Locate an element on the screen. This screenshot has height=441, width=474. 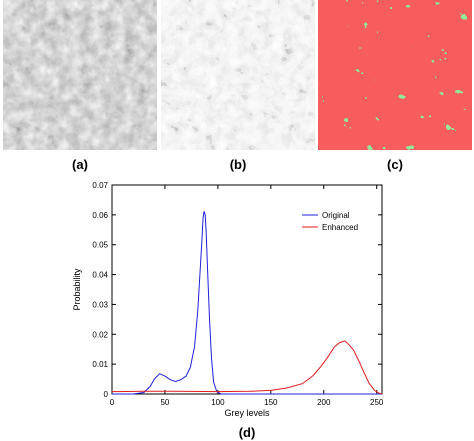
panel-label-b: (b) is located at coordinates (238, 164).